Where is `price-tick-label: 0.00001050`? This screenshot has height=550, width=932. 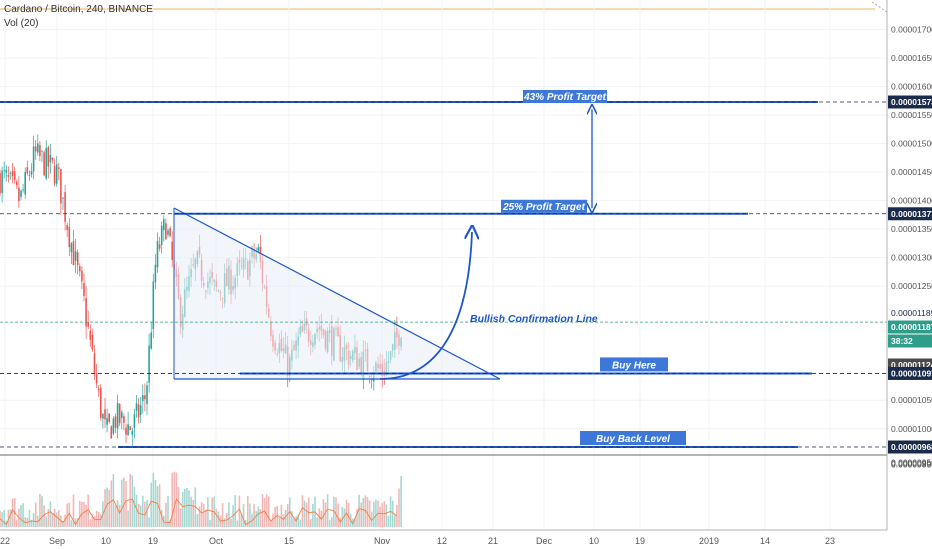
price-tick-label: 0.00001050 is located at coordinates (911, 400).